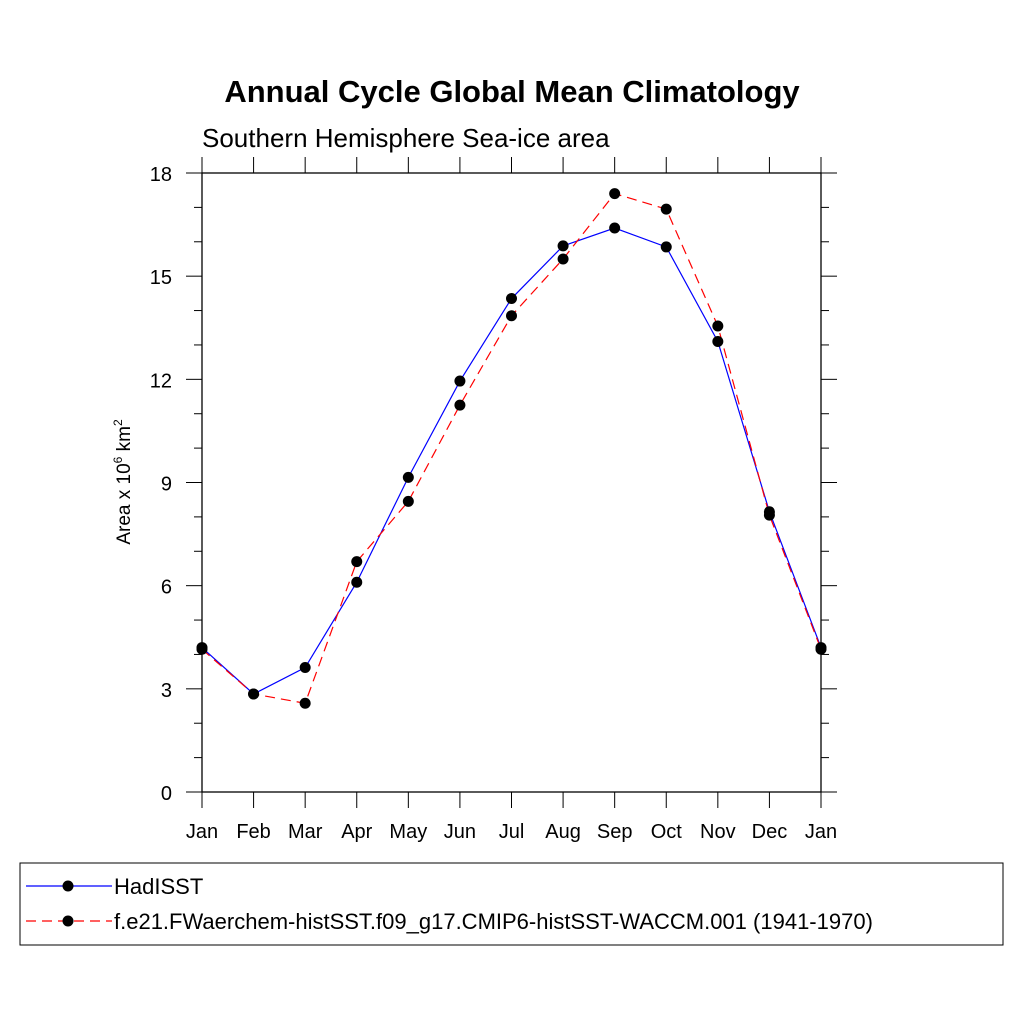 The width and height of the screenshot is (1024, 1024). What do you see at coordinates (166, 691) in the screenshot?
I see `y-tick-label: 3` at bounding box center [166, 691].